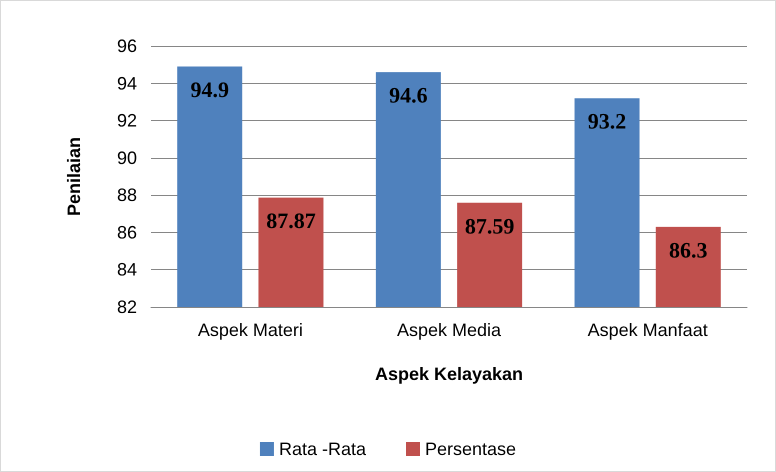 This screenshot has width=776, height=472. I want to click on y-axis-title: Penilaian, so click(74, 176).